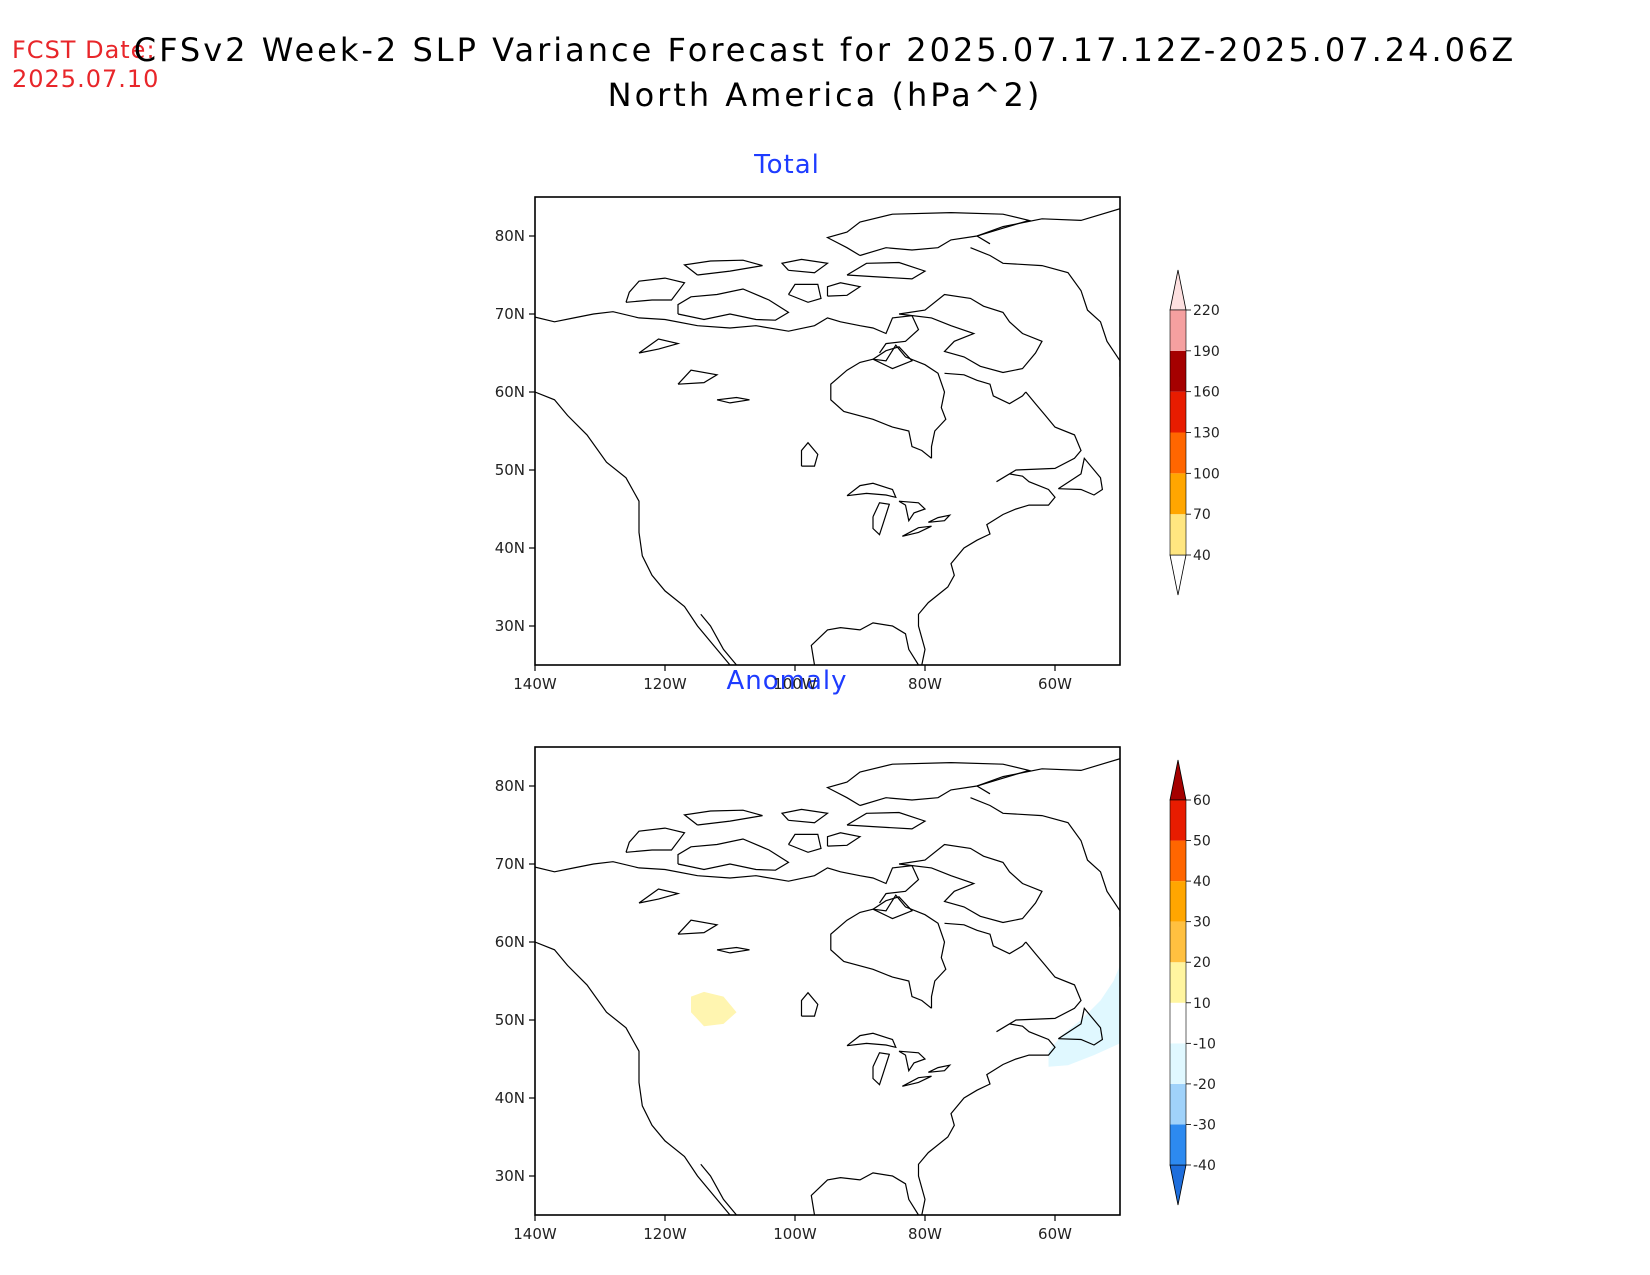 The height and width of the screenshot is (1275, 1650). I want to click on colorbar-label: 100, so click(1206, 474).